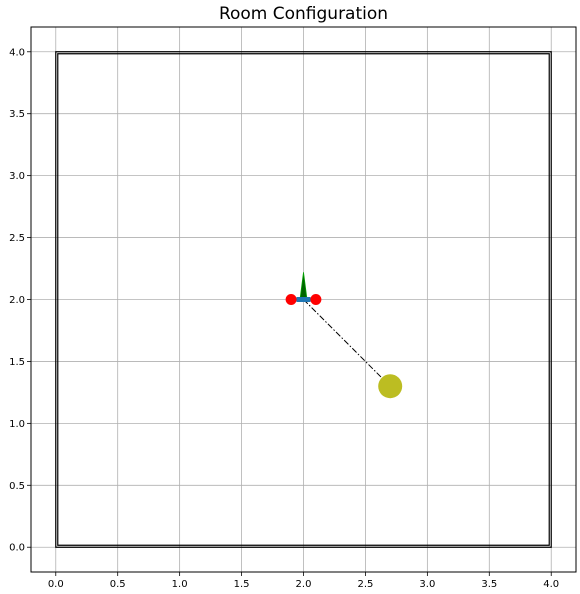 The image size is (580, 594). I want to click on plot-marks, so click(344, 335).